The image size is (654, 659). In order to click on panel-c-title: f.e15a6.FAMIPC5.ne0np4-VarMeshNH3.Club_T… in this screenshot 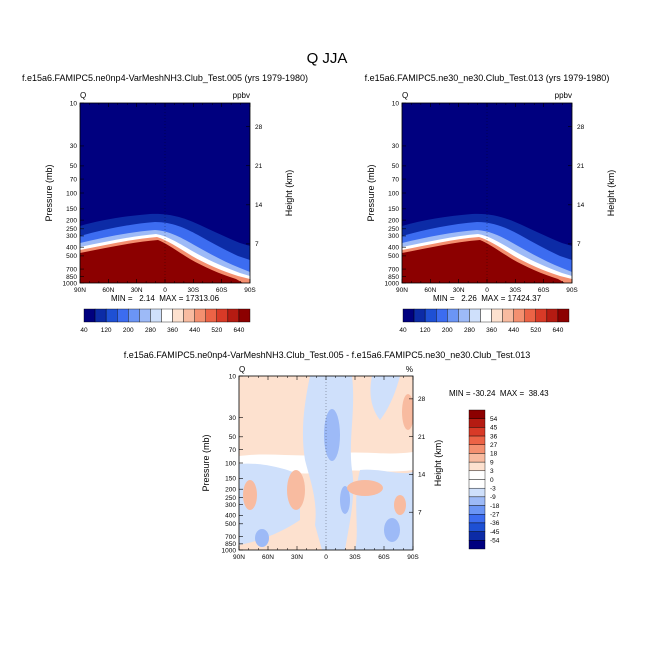, I will do `click(327, 355)`.